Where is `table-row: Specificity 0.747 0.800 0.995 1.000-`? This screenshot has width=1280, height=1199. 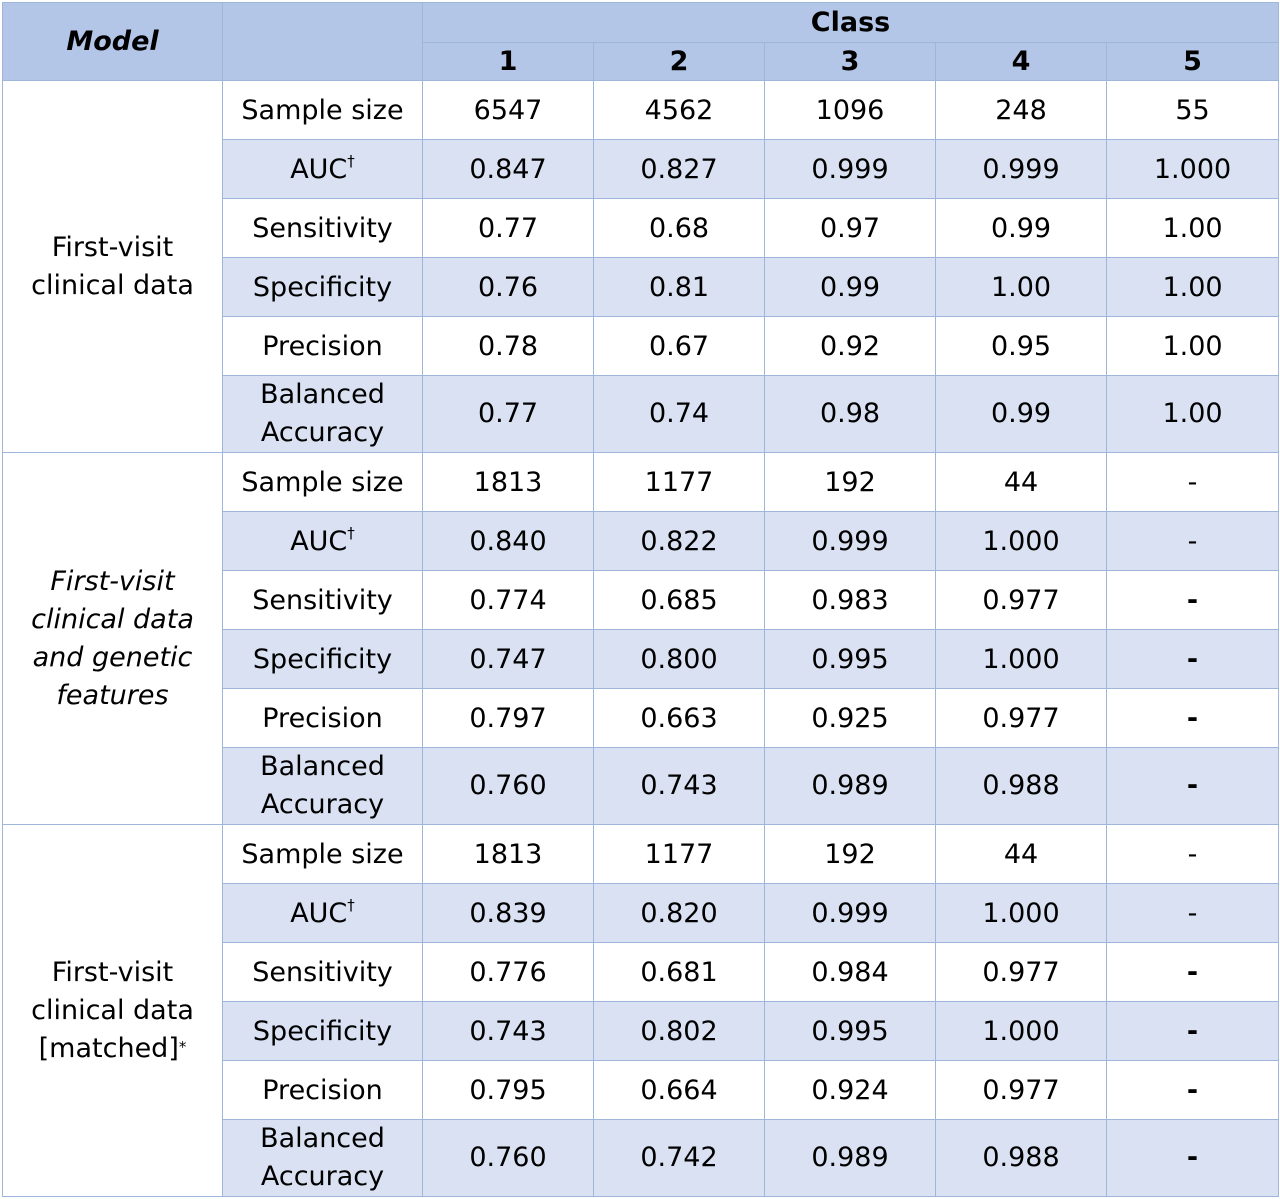 table-row: Specificity 0.747 0.800 0.995 1.000- is located at coordinates (641, 659).